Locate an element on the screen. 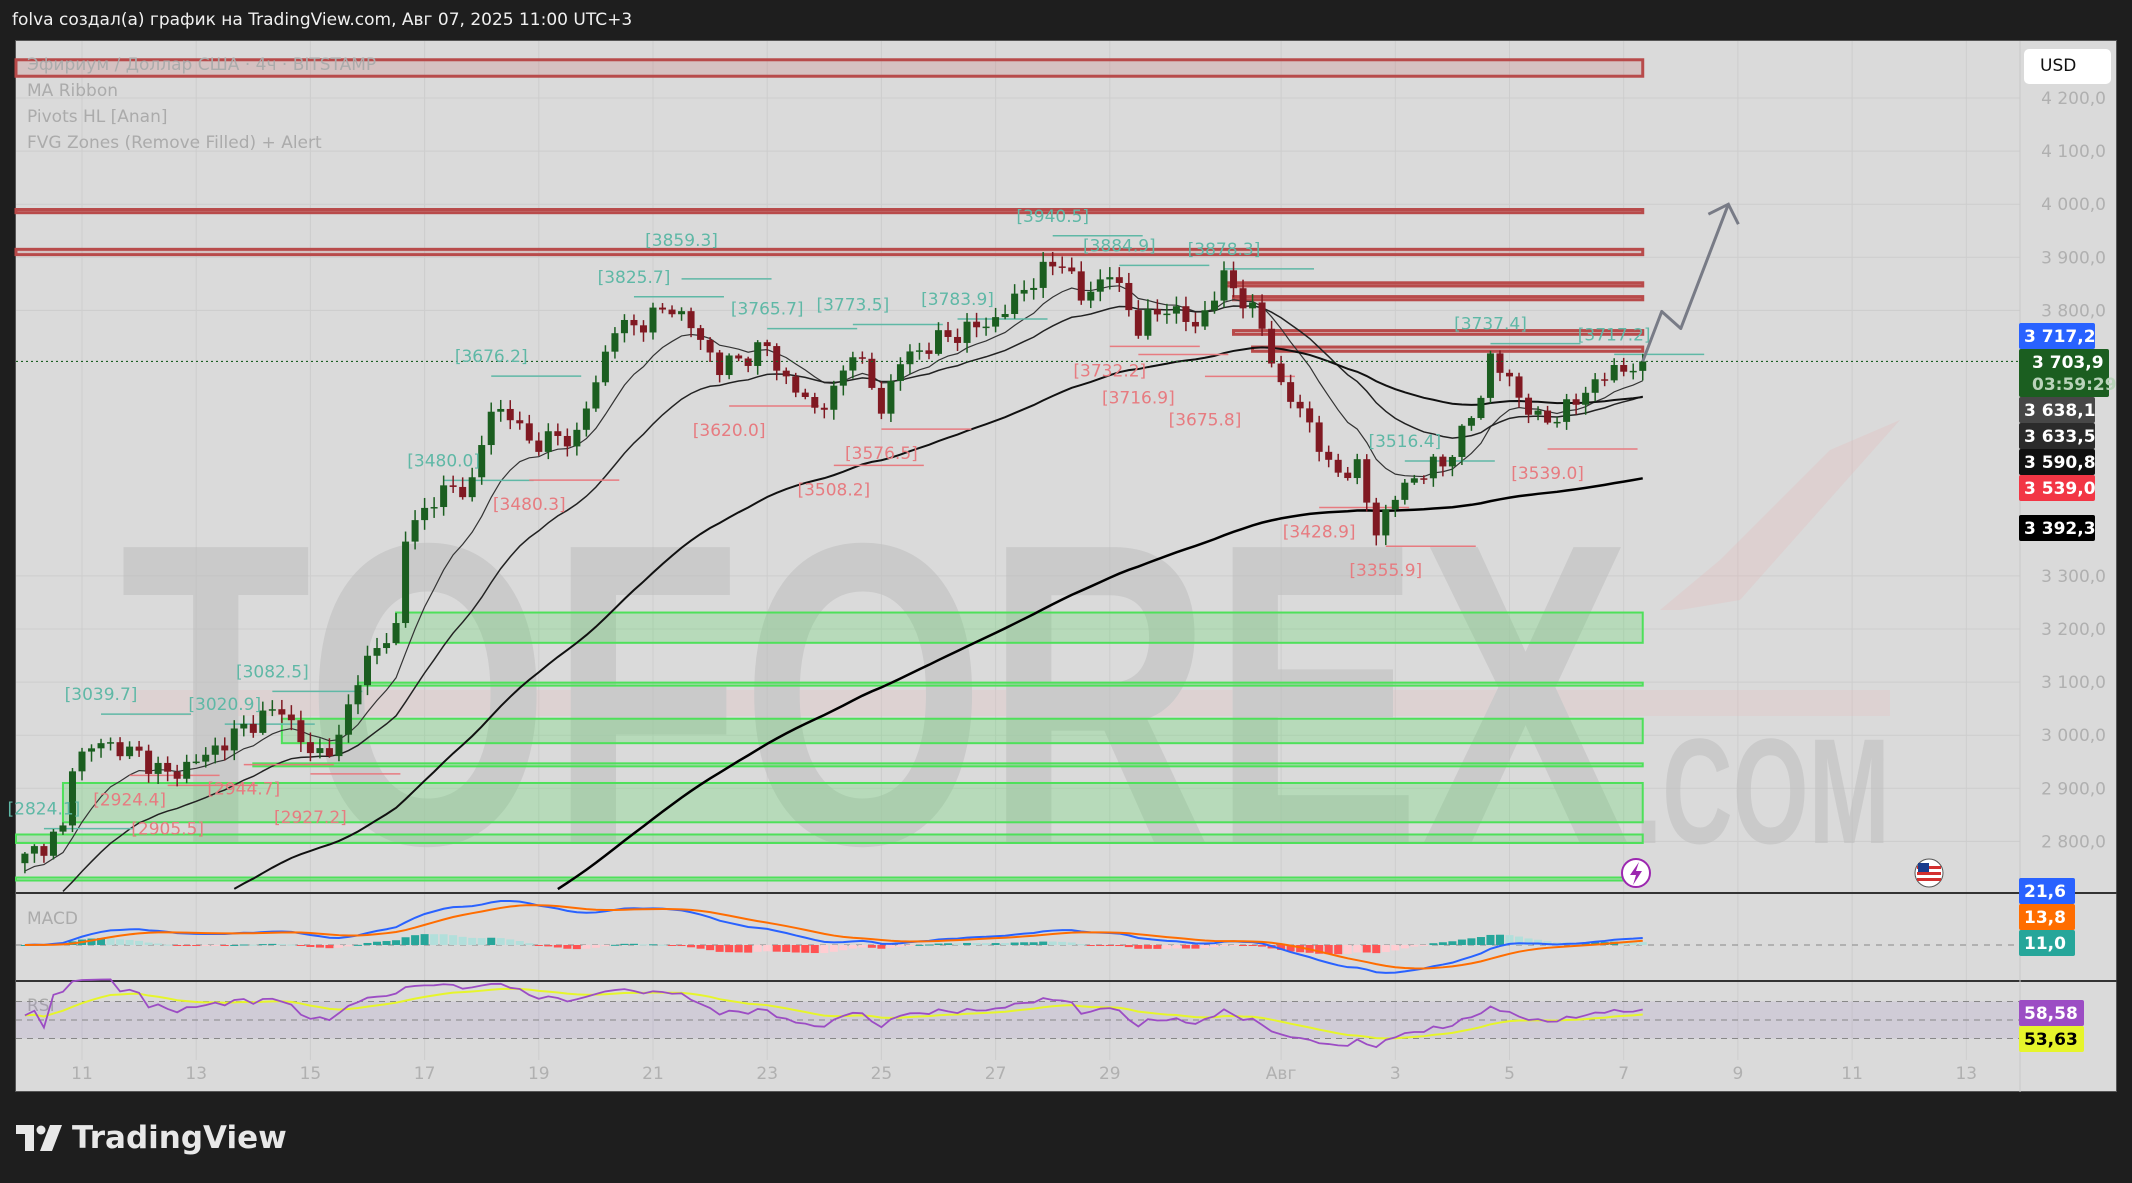  pivot-label: [3825.7] is located at coordinates (634, 278).